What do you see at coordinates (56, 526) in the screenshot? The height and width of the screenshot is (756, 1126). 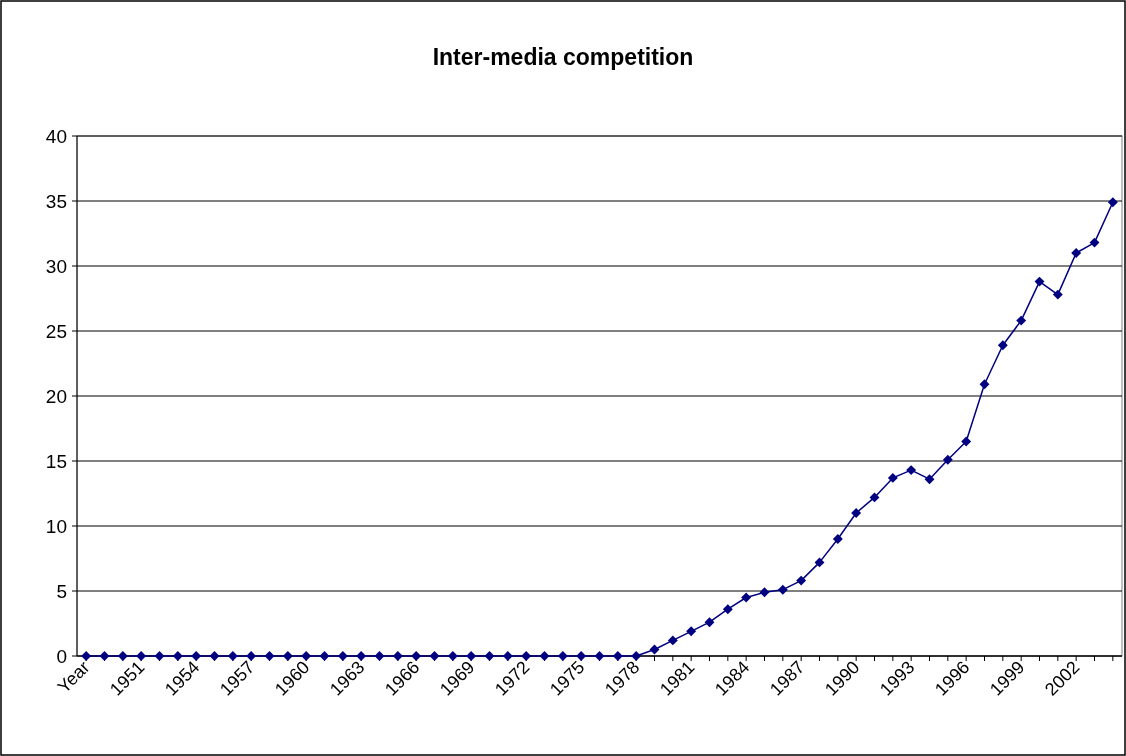 I see `y-tick-label: 10` at bounding box center [56, 526].